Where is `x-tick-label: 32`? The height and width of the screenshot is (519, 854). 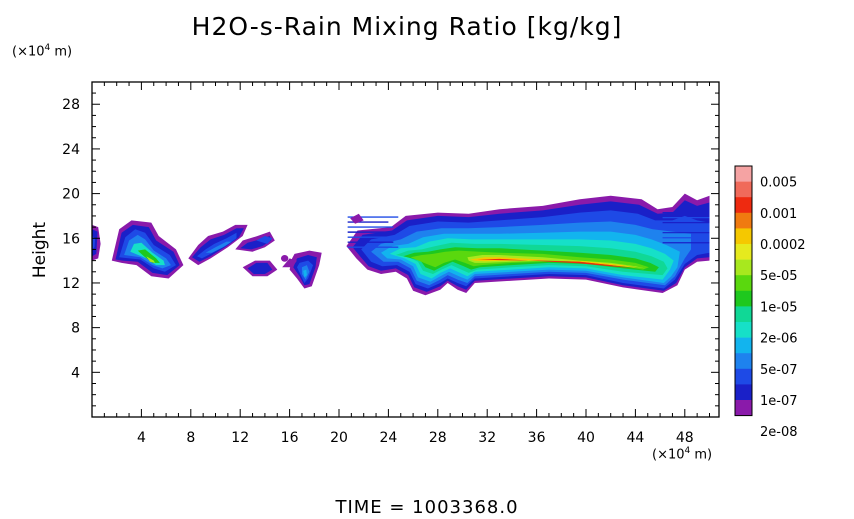 x-tick-label: 32 is located at coordinates (487, 438).